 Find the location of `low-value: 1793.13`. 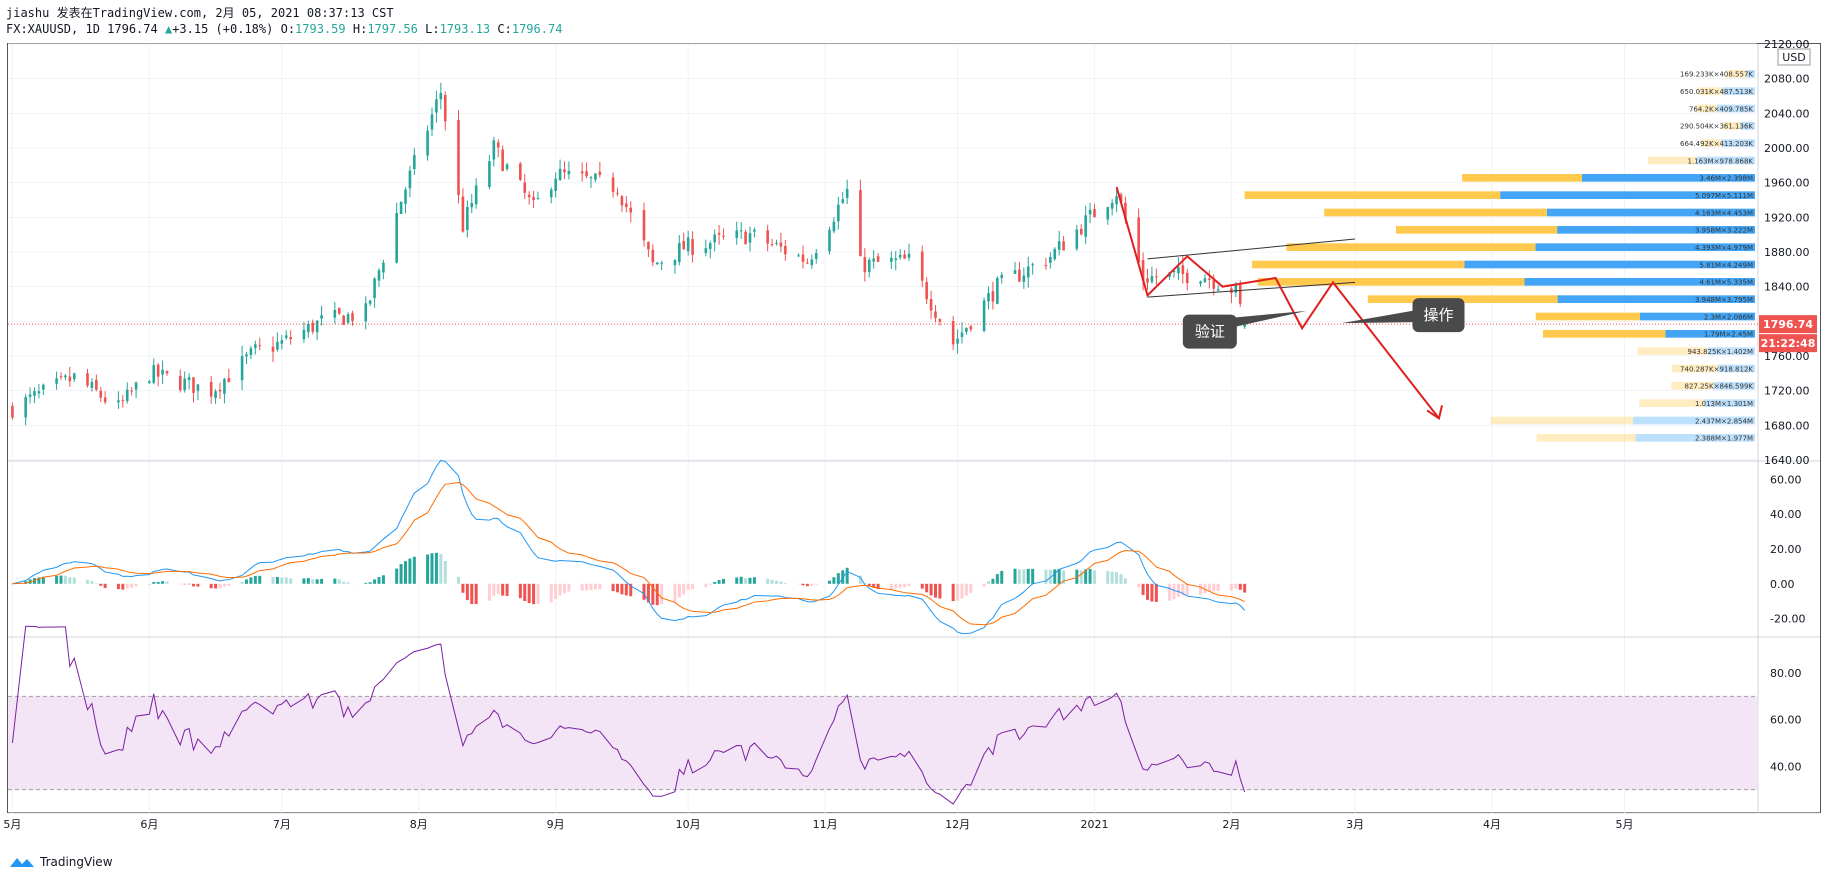

low-value: 1793.13 is located at coordinates (465, 29).